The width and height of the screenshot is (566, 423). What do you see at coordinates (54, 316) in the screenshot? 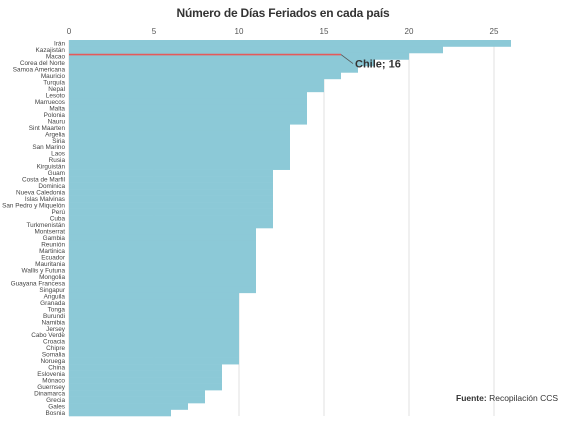
I see `category-label: Burundi` at bounding box center [54, 316].